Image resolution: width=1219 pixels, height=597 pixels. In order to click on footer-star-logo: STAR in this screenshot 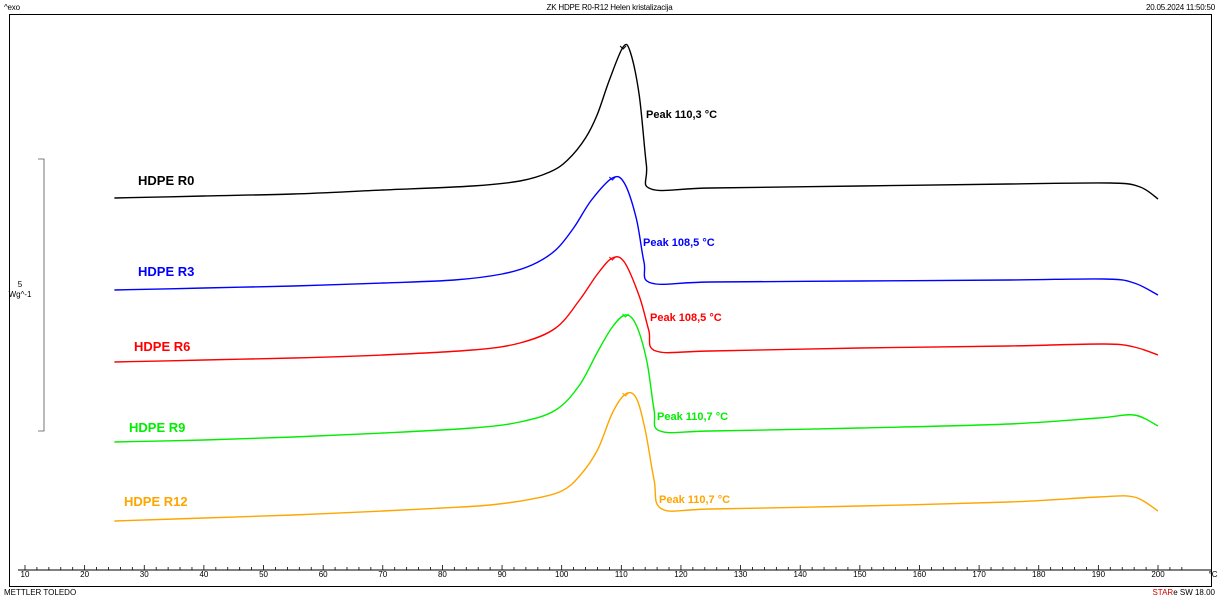, I will do `click(1163, 592)`.